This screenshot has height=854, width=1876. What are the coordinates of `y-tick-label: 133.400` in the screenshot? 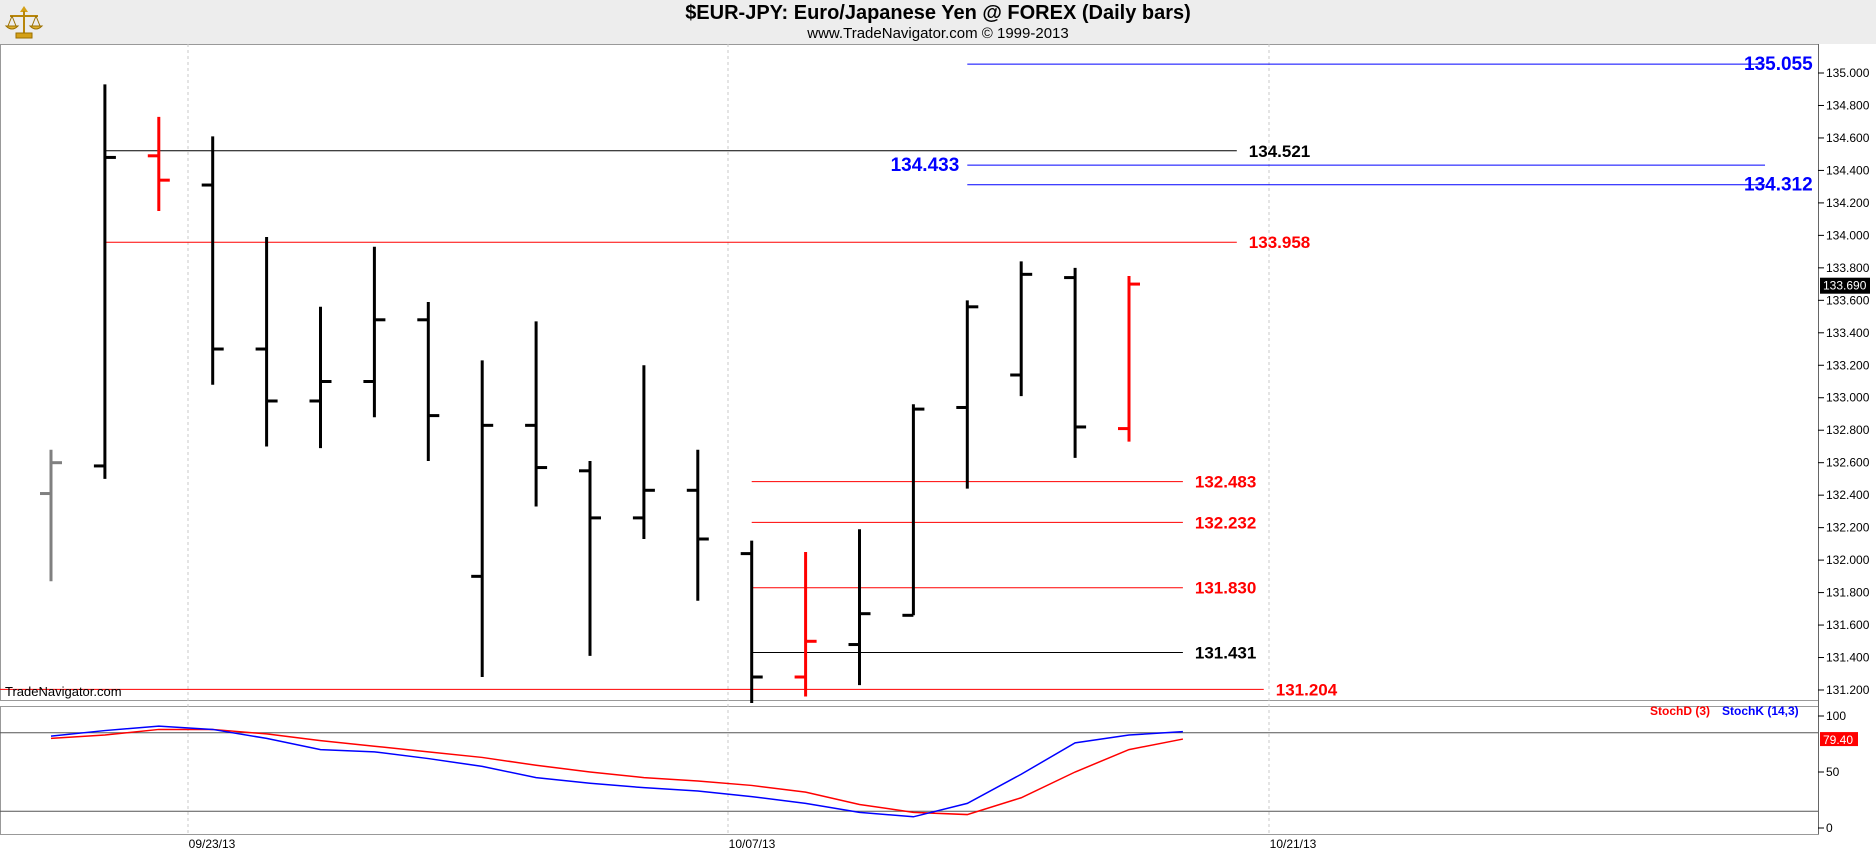 It's located at (1848, 333).